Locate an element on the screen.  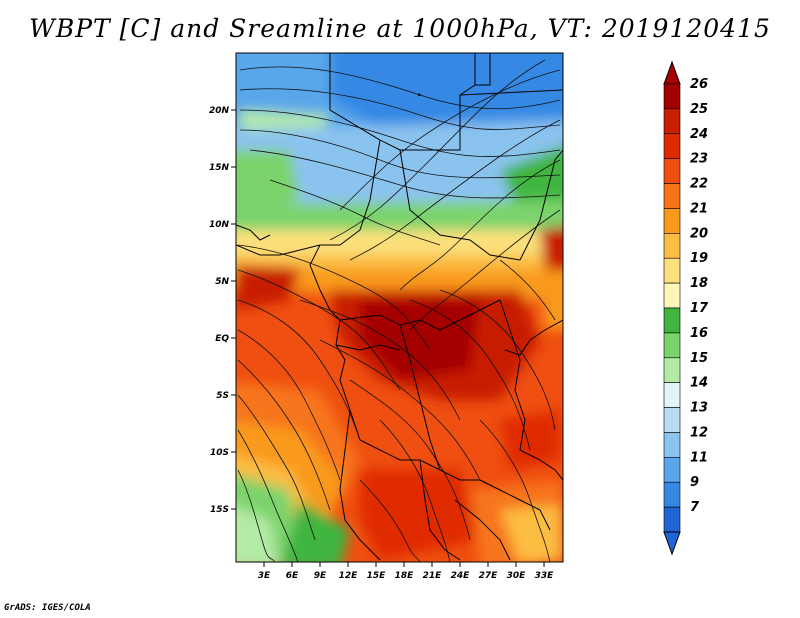
colorbar-boxes is located at coordinates (672, 308).